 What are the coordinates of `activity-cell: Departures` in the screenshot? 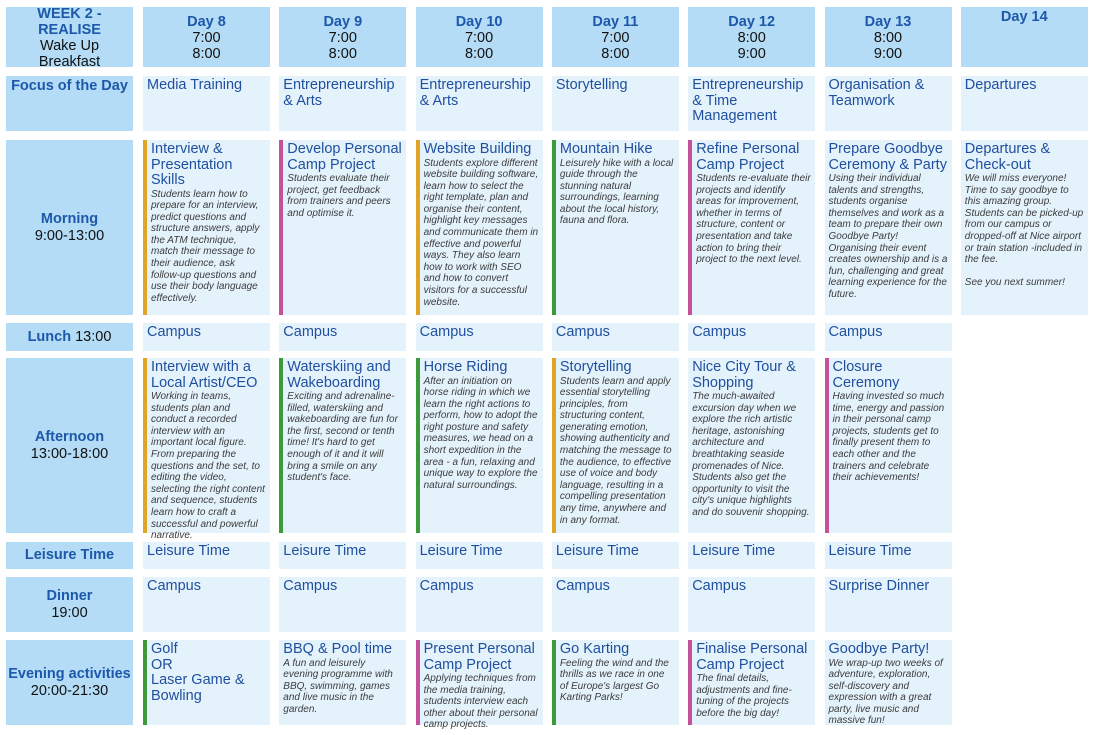 It's located at (1024, 103).